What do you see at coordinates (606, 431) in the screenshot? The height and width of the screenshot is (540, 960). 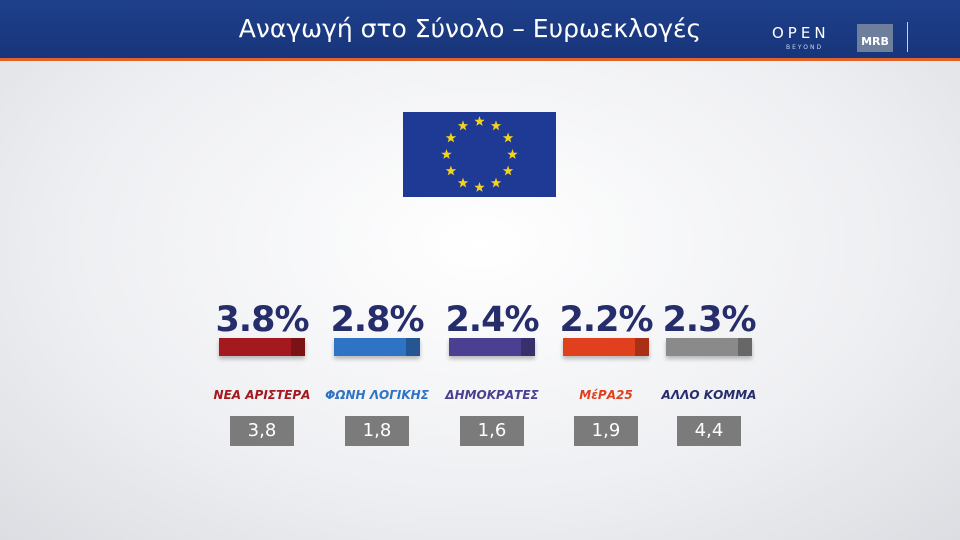 I see `previous-result: 1,9` at bounding box center [606, 431].